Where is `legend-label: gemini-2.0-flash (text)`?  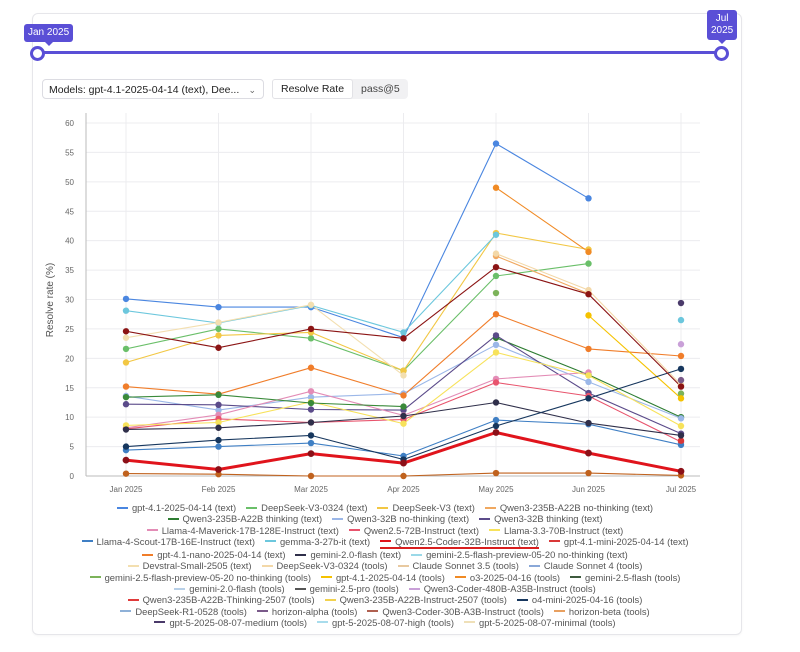
legend-label: gemini-2.0-flash (text) is located at coordinates (356, 555).